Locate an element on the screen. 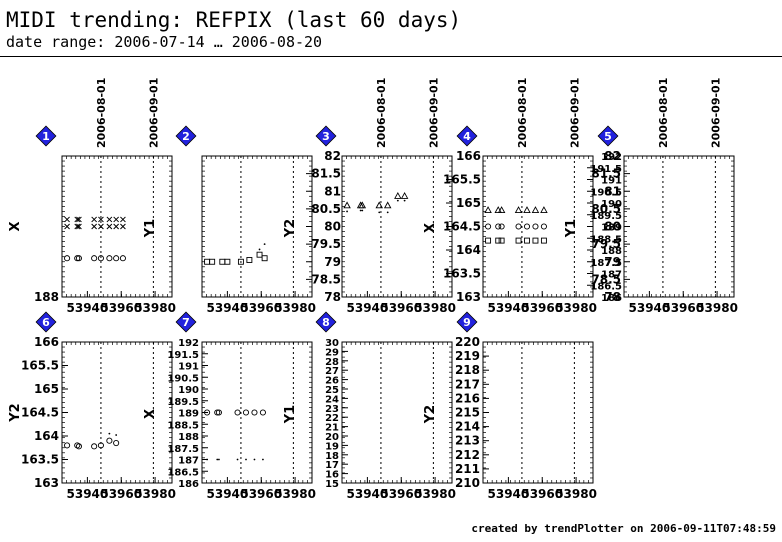  y-tick-label-right: 186.5 is located at coordinates (606, 286).